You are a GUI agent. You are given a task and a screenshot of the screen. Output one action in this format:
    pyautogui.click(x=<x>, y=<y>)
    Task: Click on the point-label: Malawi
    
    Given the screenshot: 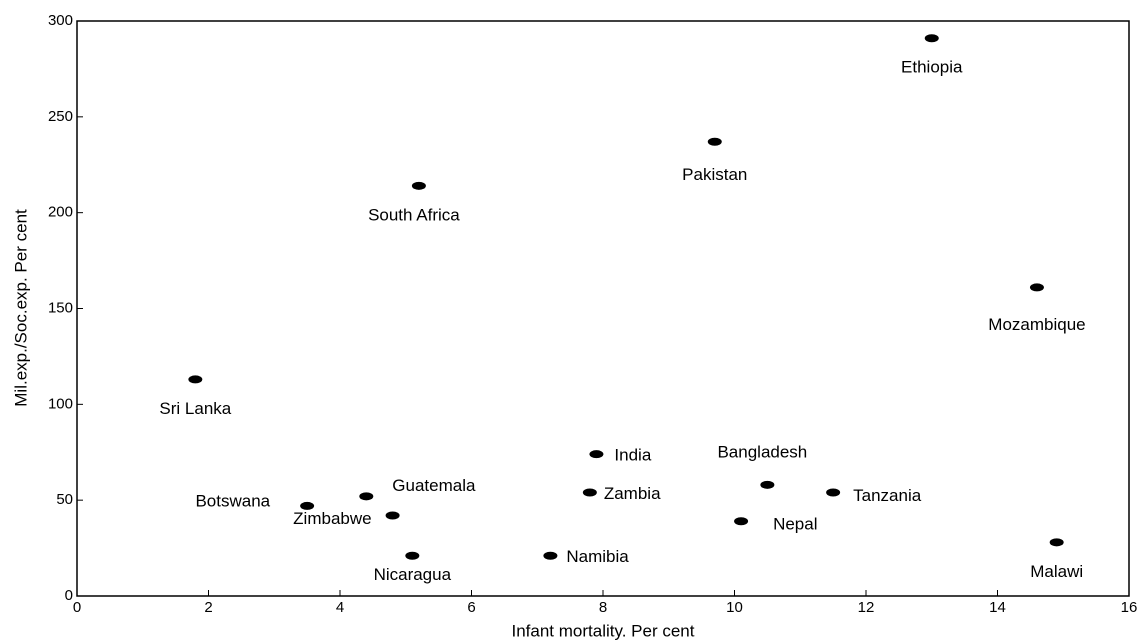 What is the action you would take?
    pyautogui.click(x=1056, y=571)
    